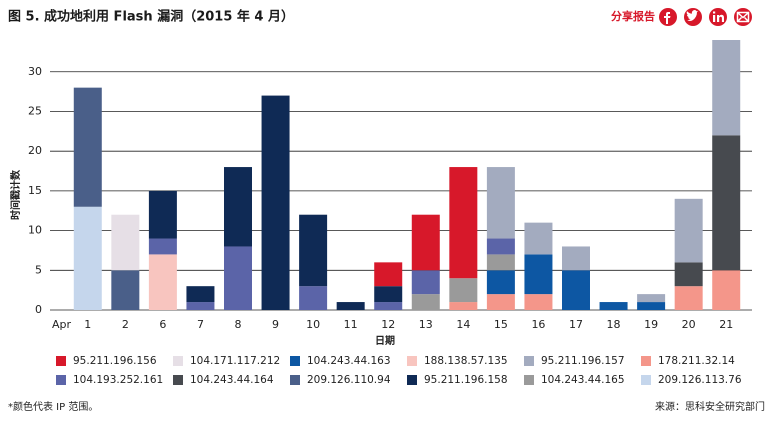 The height and width of the screenshot is (427, 779). I want to click on legend-label: 104.243.44.165, so click(583, 380).